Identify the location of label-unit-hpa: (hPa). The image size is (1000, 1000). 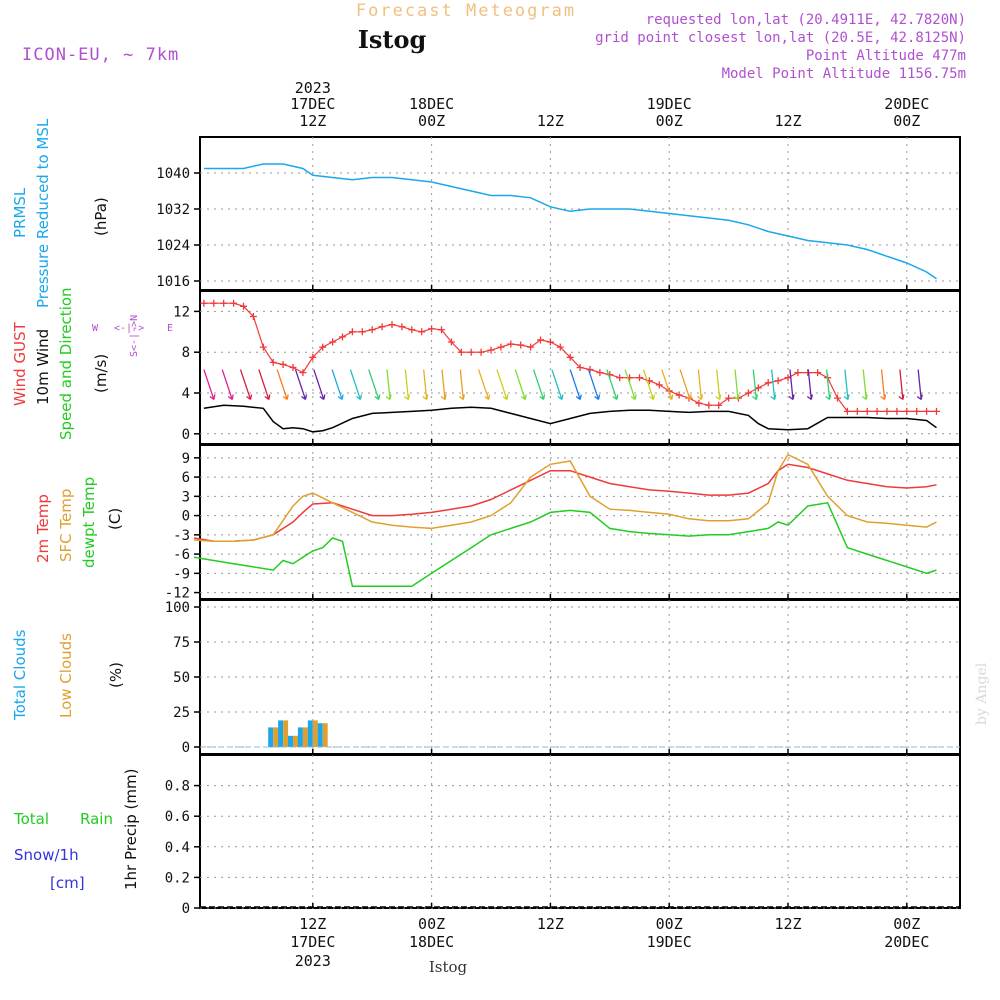
(101, 216).